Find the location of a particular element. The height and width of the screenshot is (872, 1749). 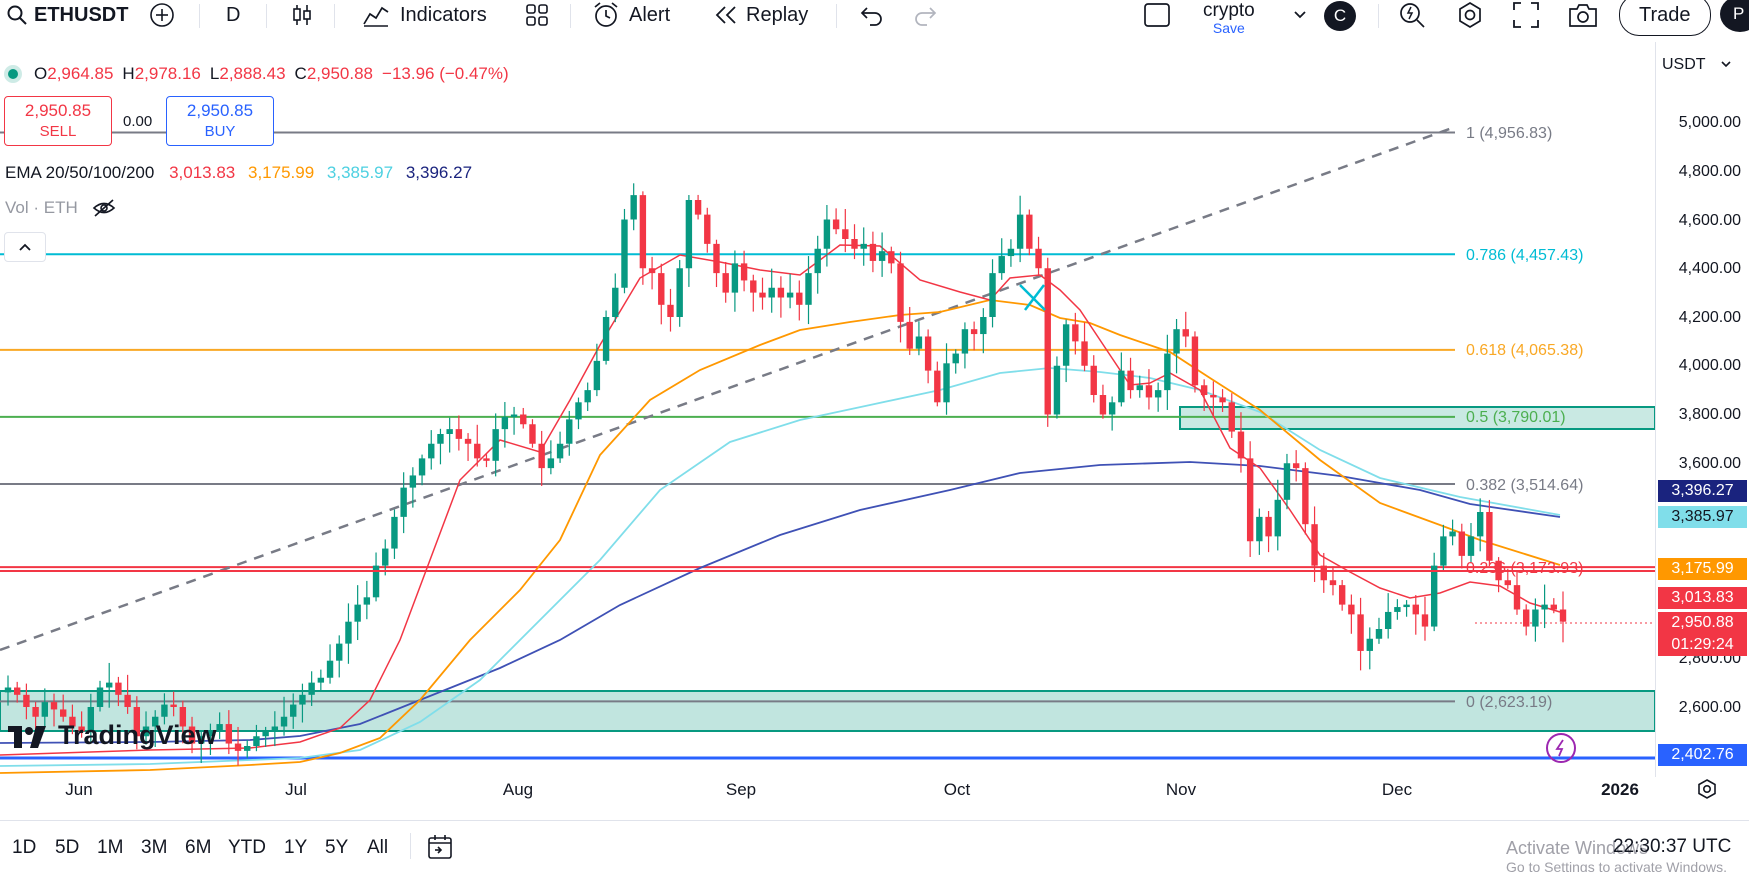

cross-marker is located at coordinates (1032, 297).